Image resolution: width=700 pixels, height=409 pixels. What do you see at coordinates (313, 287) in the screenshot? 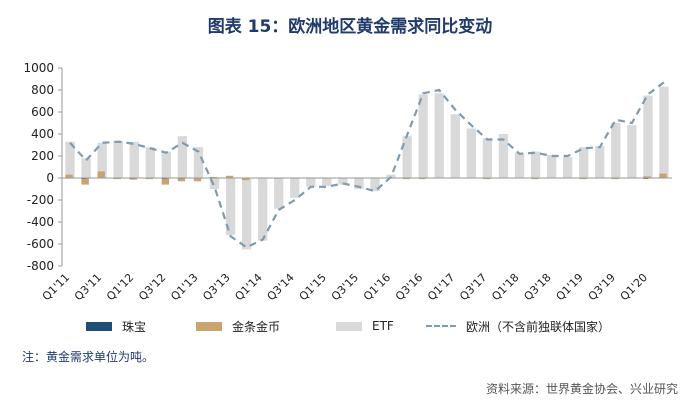
I see `x-tick-label: Q1'15` at bounding box center [313, 287].